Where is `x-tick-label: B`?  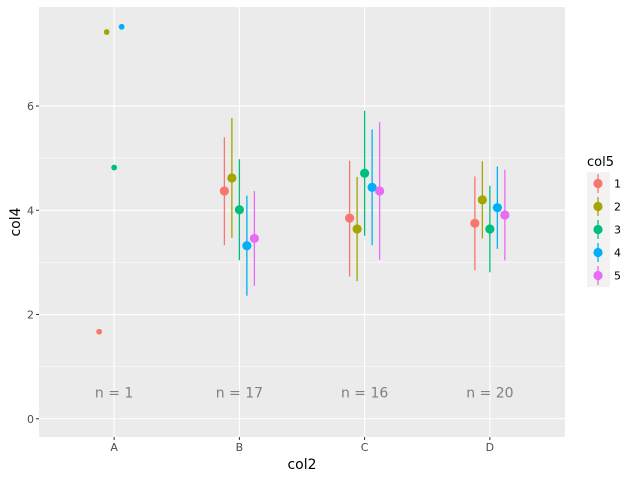 x-tick-label: B is located at coordinates (240, 447).